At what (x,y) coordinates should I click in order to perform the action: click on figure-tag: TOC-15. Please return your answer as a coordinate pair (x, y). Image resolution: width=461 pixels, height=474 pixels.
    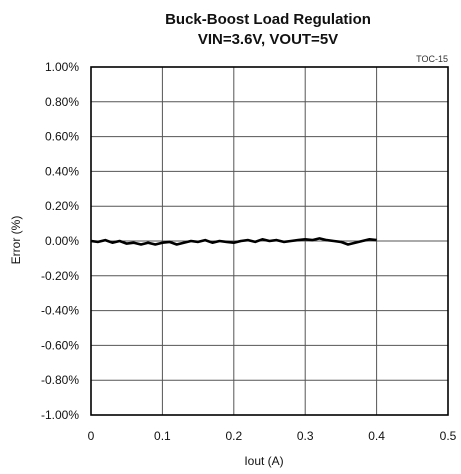
    Looking at the image, I should click on (432, 59).